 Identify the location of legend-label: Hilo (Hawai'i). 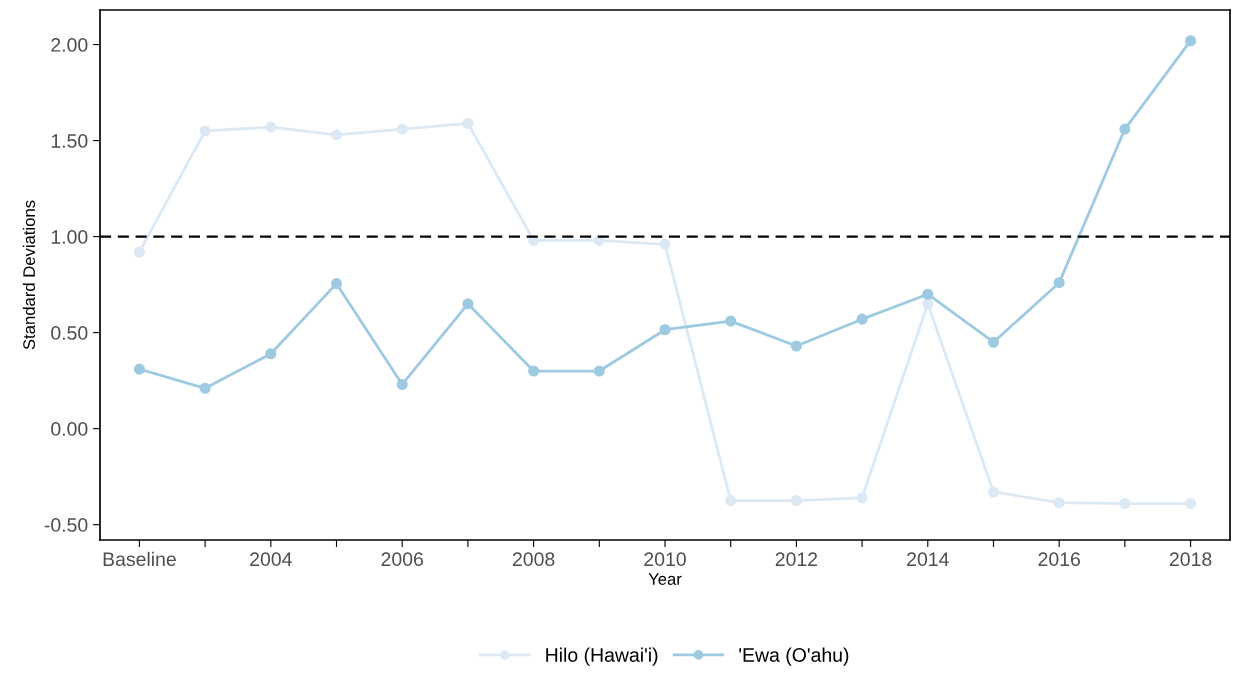
(602, 656).